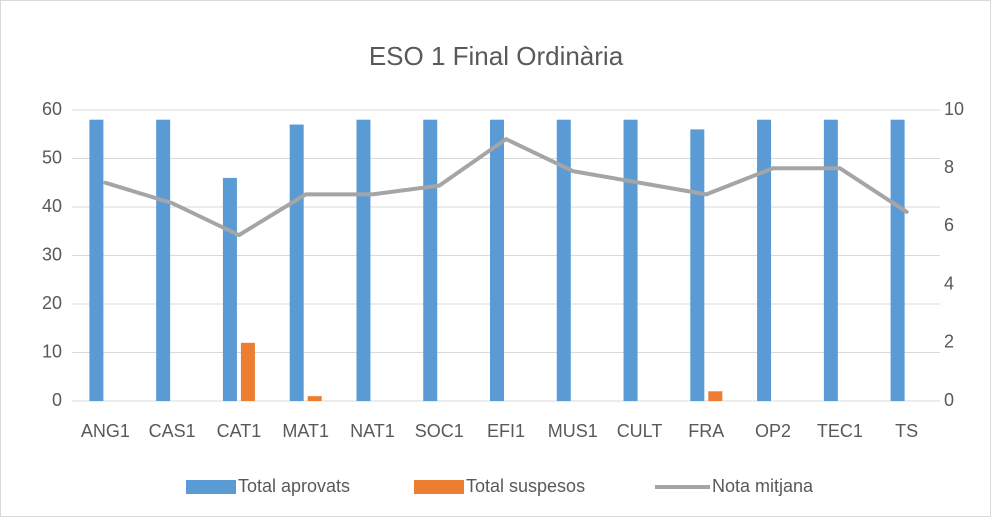 This screenshot has width=992, height=518. I want to click on x-tick-label: EFI1, so click(506, 431).